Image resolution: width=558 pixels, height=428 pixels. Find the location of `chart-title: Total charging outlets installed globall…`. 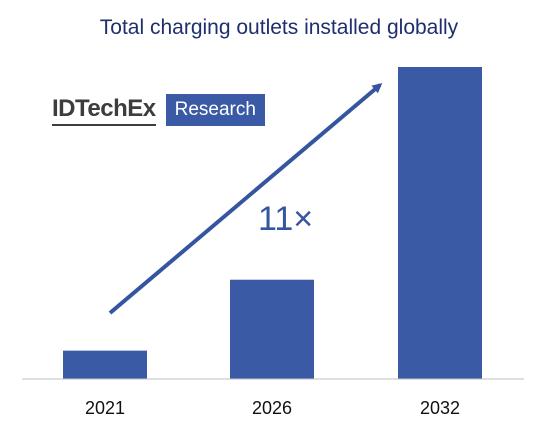

chart-title: Total charging outlets installed globall… is located at coordinates (279, 27).